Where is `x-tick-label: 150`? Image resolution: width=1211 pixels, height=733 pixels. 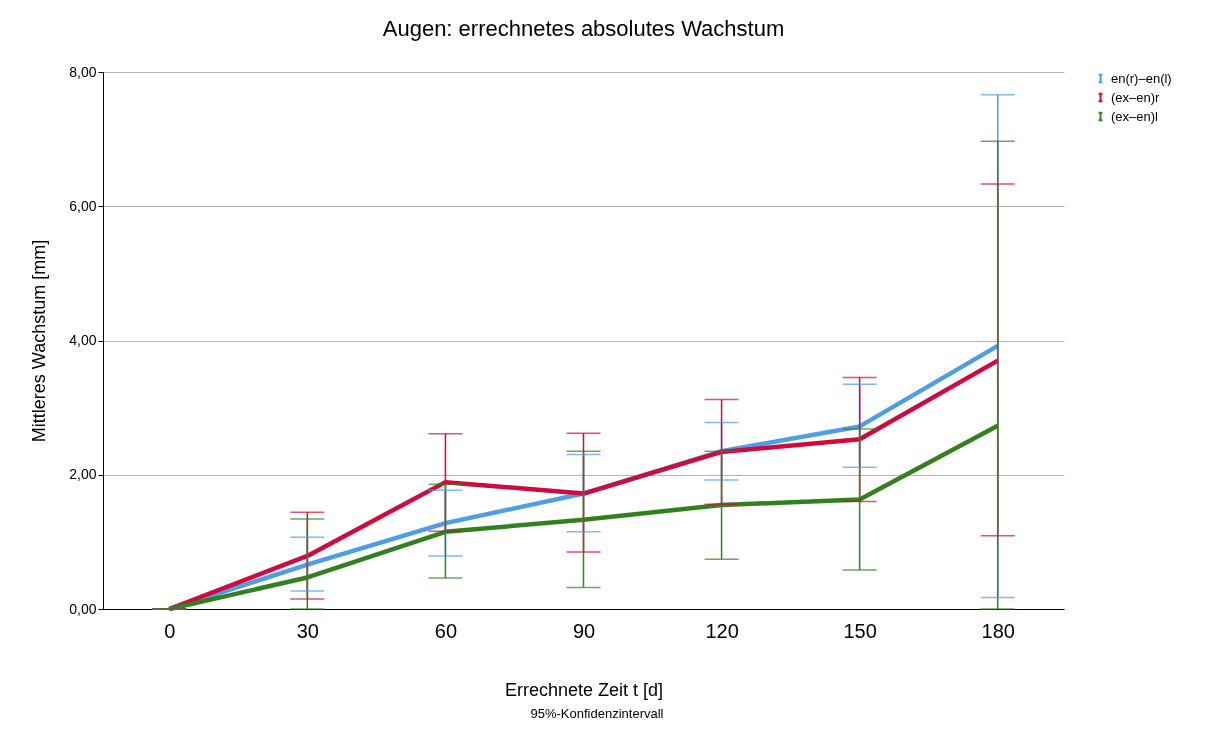
x-tick-label: 150 is located at coordinates (860, 630).